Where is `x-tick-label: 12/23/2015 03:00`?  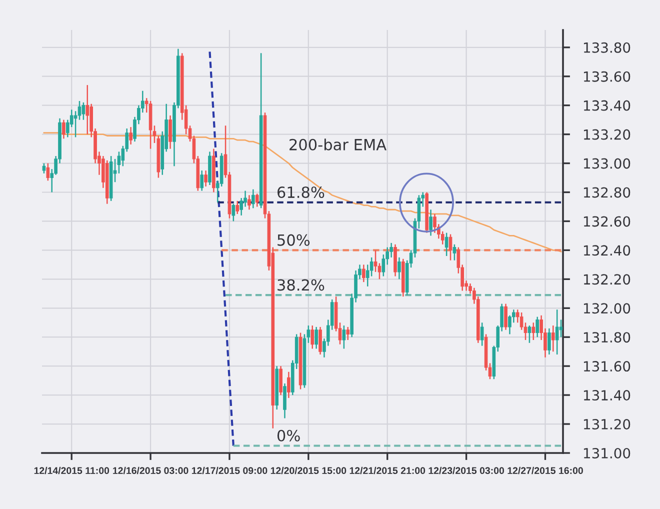
x-tick-label: 12/23/2015 03:00 is located at coordinates (466, 470).